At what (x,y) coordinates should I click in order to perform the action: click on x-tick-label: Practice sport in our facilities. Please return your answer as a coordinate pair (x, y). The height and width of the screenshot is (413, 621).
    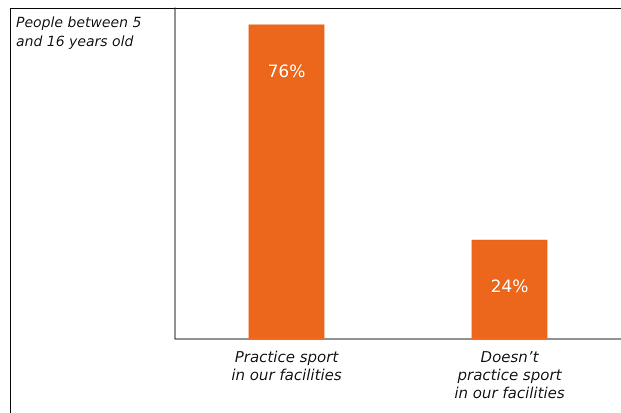
    Looking at the image, I should click on (286, 366).